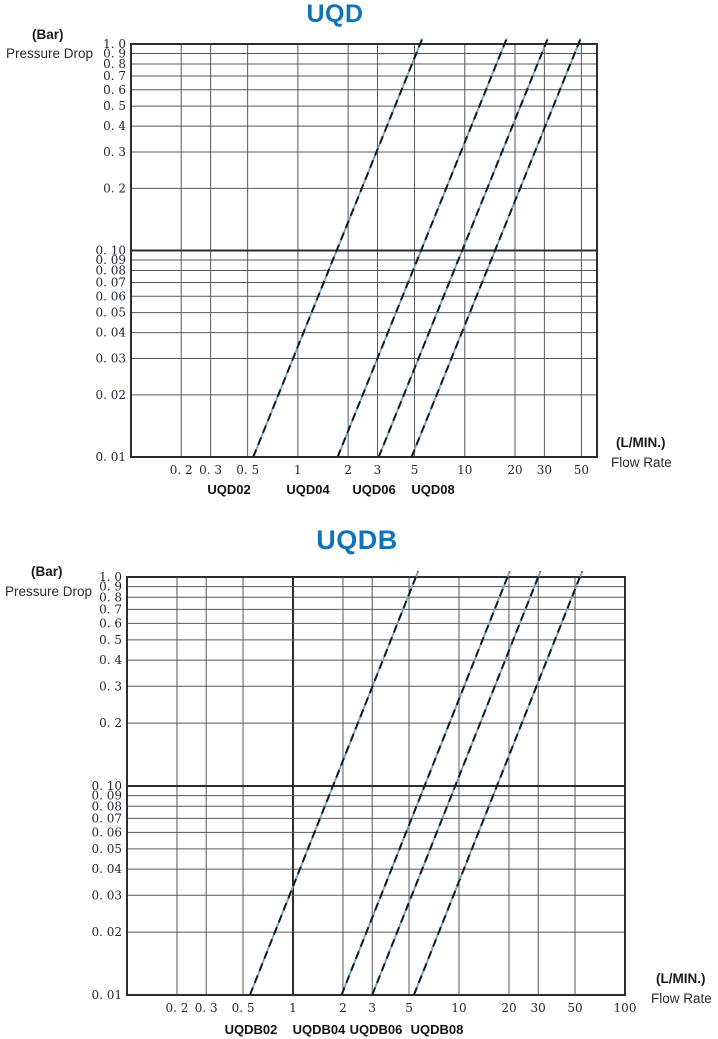  What do you see at coordinates (456, 783) in the screenshot?
I see `series-UQDB06` at bounding box center [456, 783].